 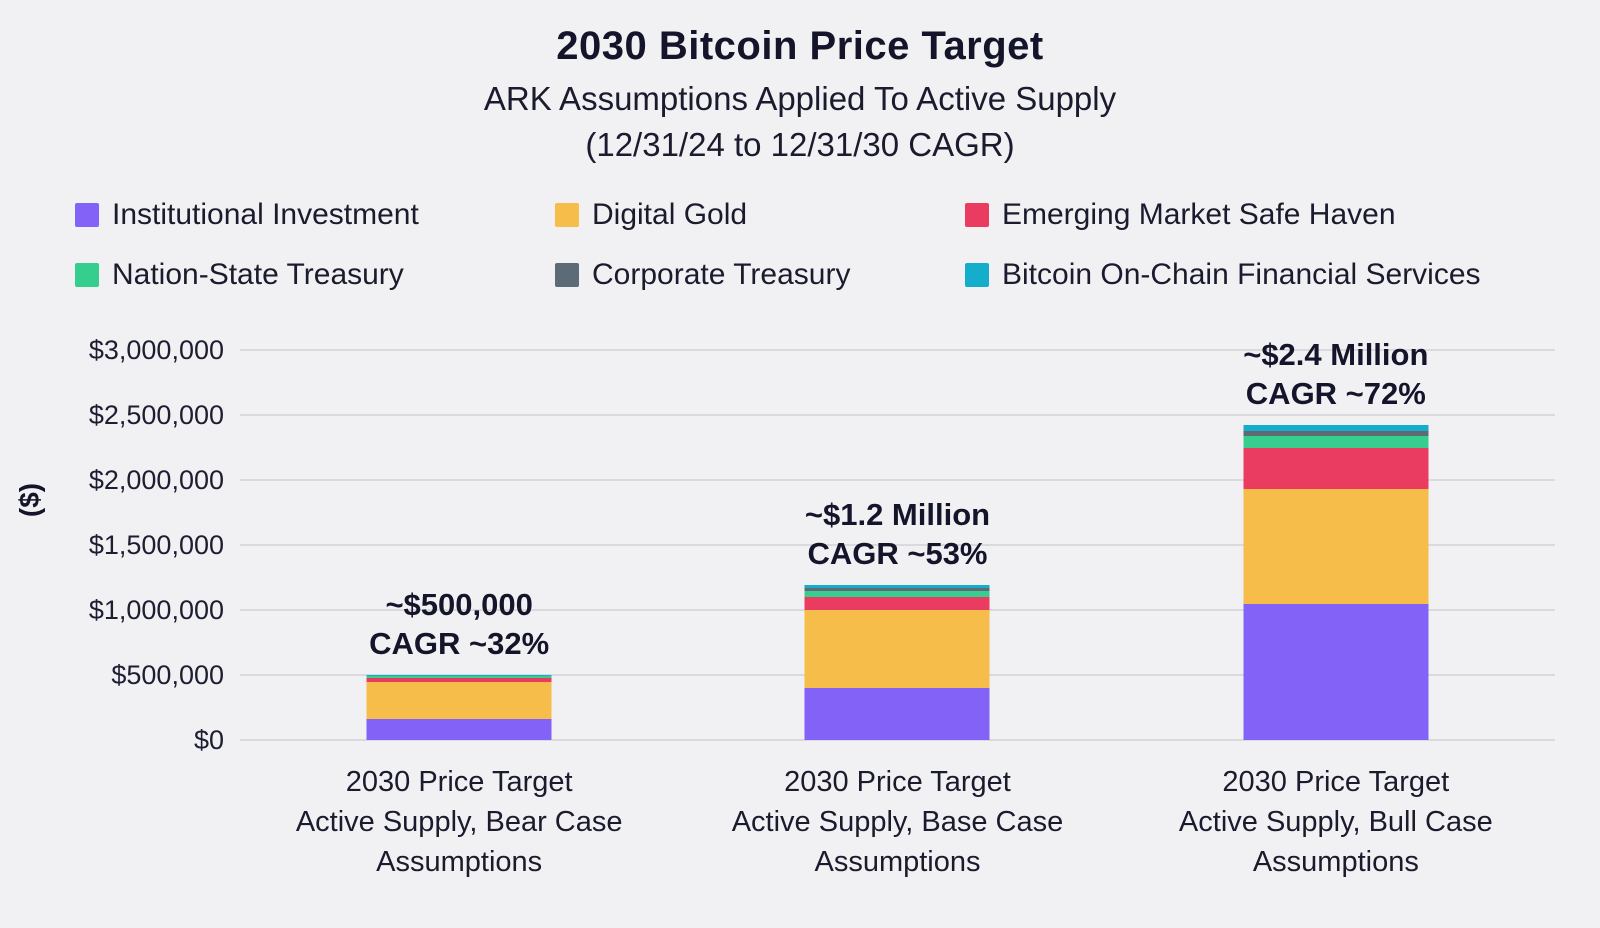 What do you see at coordinates (258, 274) in the screenshot?
I see `legend-label: Nation-State Treasury` at bounding box center [258, 274].